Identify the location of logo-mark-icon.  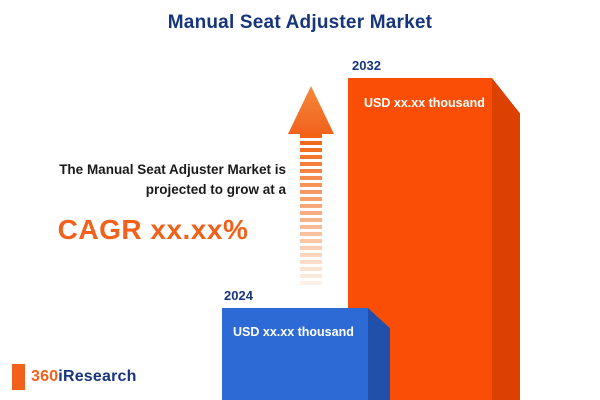
(18, 377).